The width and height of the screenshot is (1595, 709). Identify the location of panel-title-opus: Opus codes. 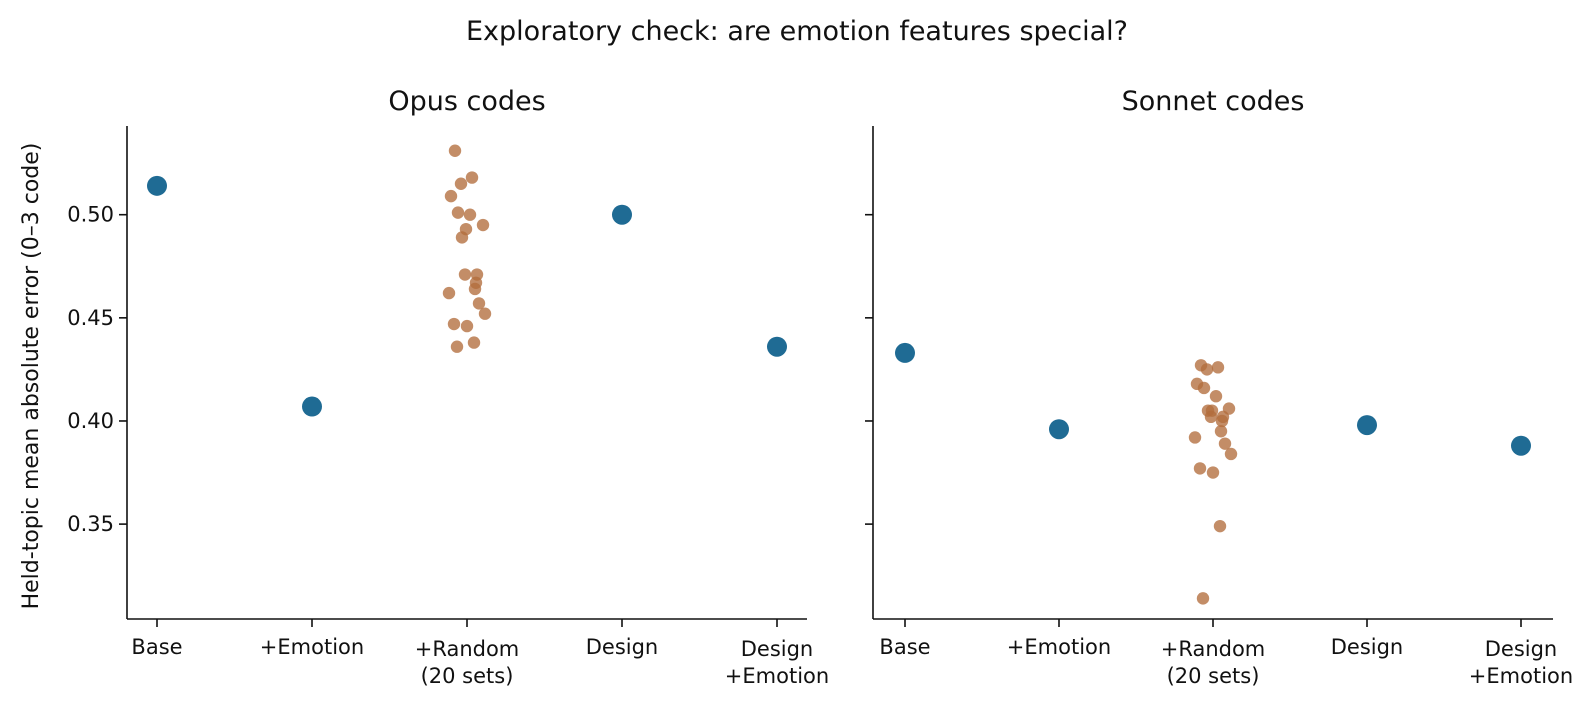
(466, 101).